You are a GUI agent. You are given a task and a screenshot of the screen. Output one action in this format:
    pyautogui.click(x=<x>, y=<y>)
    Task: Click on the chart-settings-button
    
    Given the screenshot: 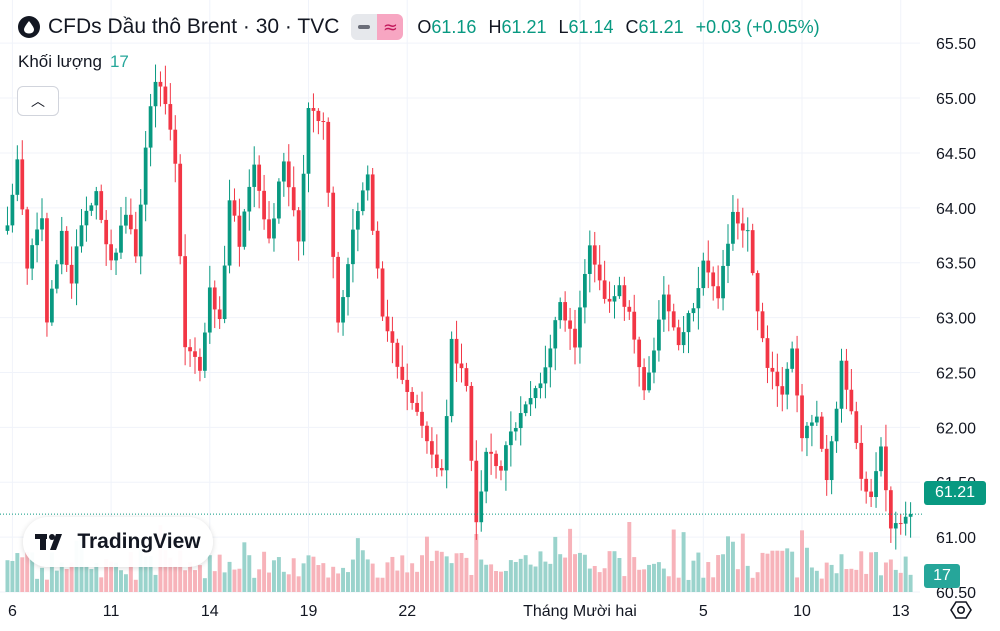 What is the action you would take?
    pyautogui.click(x=961, y=610)
    